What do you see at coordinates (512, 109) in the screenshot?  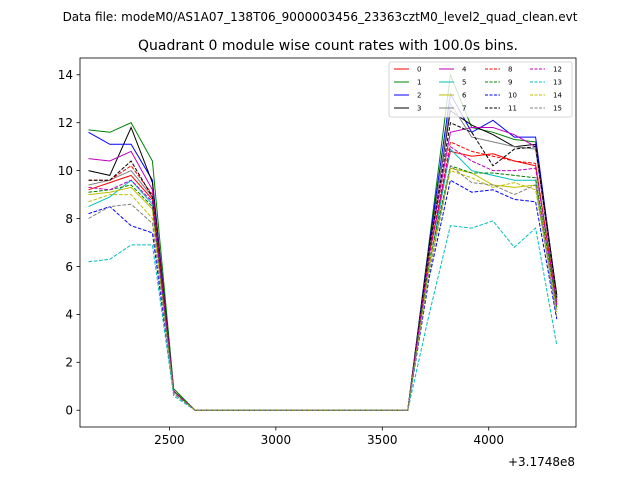 I see `legend-label-11: 11` at bounding box center [512, 109].